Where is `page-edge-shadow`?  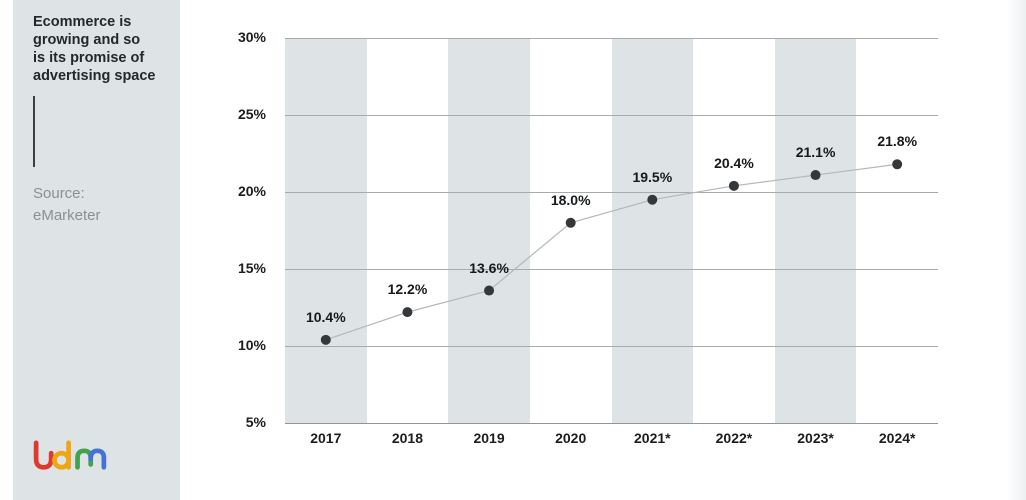 page-edge-shadow is located at coordinates (1016, 250).